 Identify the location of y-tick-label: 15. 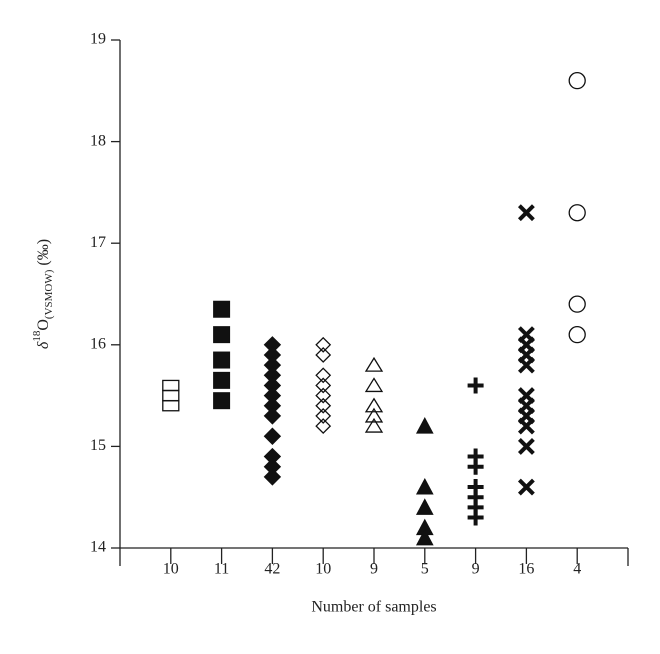
(98, 445).